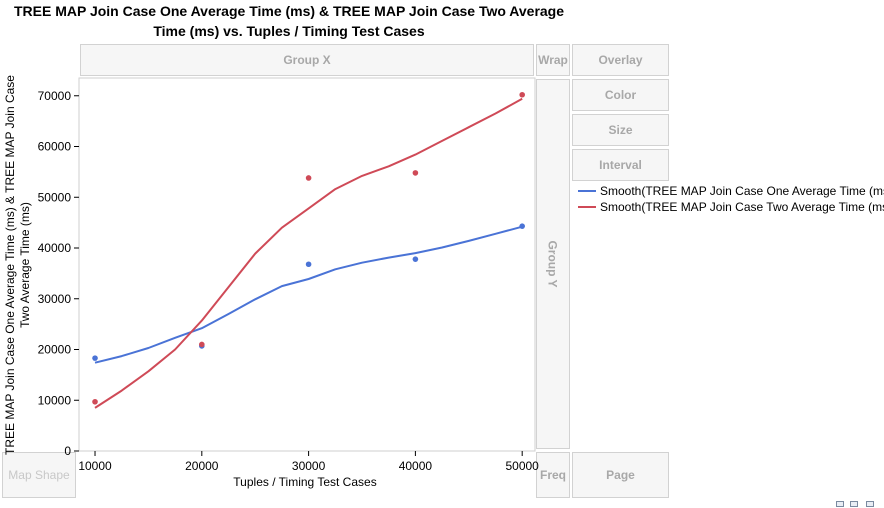  Describe the element at coordinates (840, 504) in the screenshot. I see `window-icon` at that location.